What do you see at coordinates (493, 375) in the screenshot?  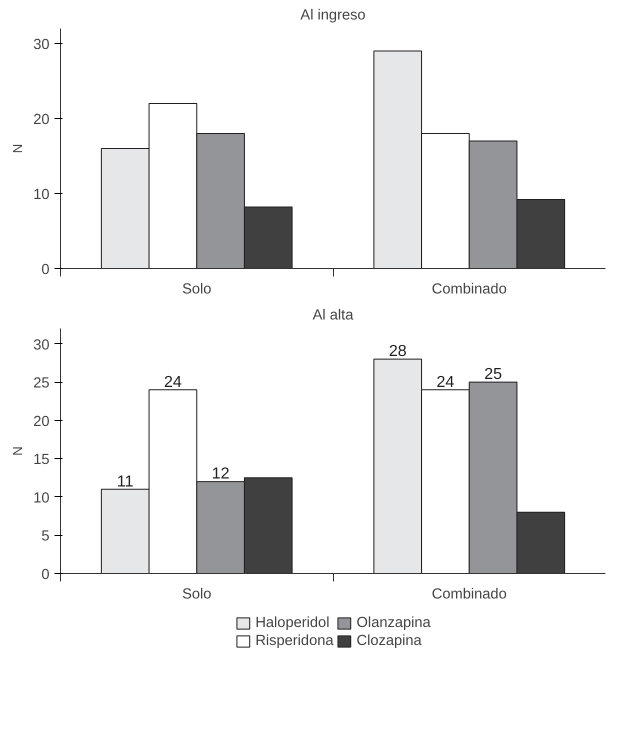 I see `data-label: 25` at bounding box center [493, 375].